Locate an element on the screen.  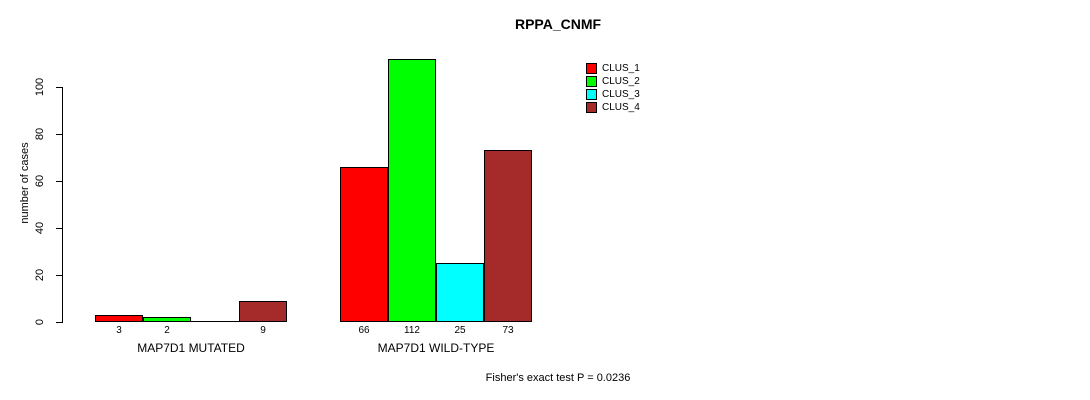
legend-item: CLUS_2 is located at coordinates (613, 81).